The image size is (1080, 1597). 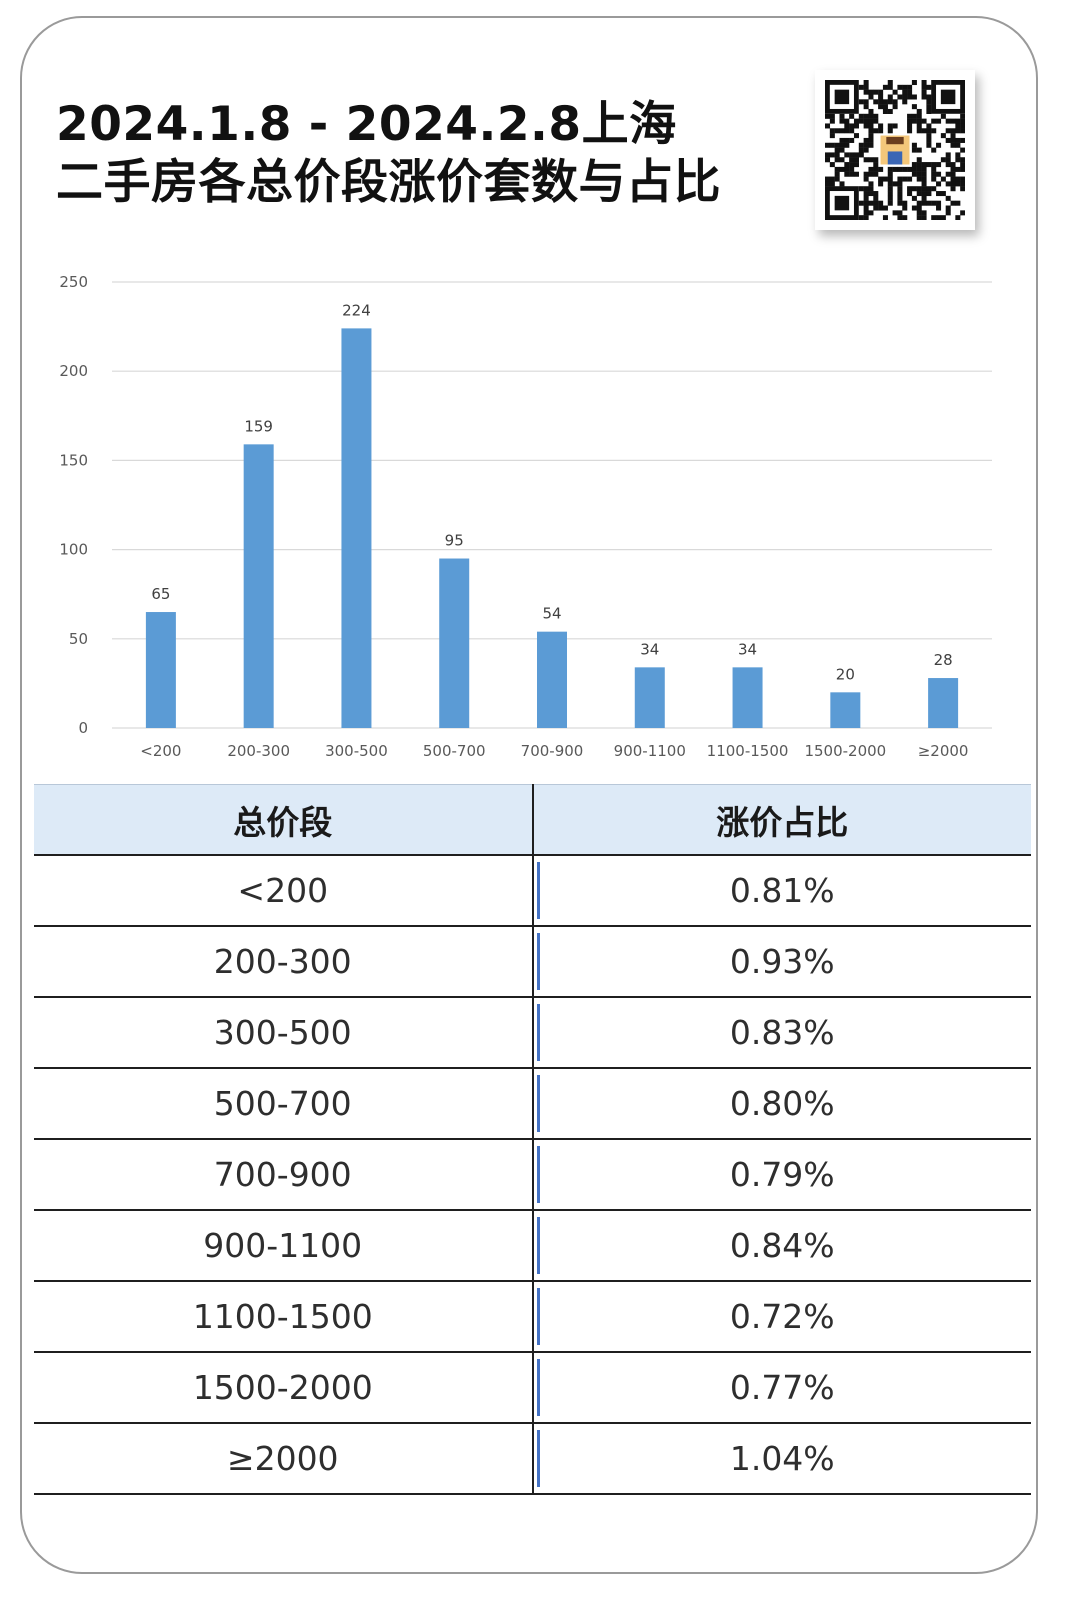 I want to click on title-line-2: 二手房各总价段涨价套数与占比, so click(x=388, y=182).